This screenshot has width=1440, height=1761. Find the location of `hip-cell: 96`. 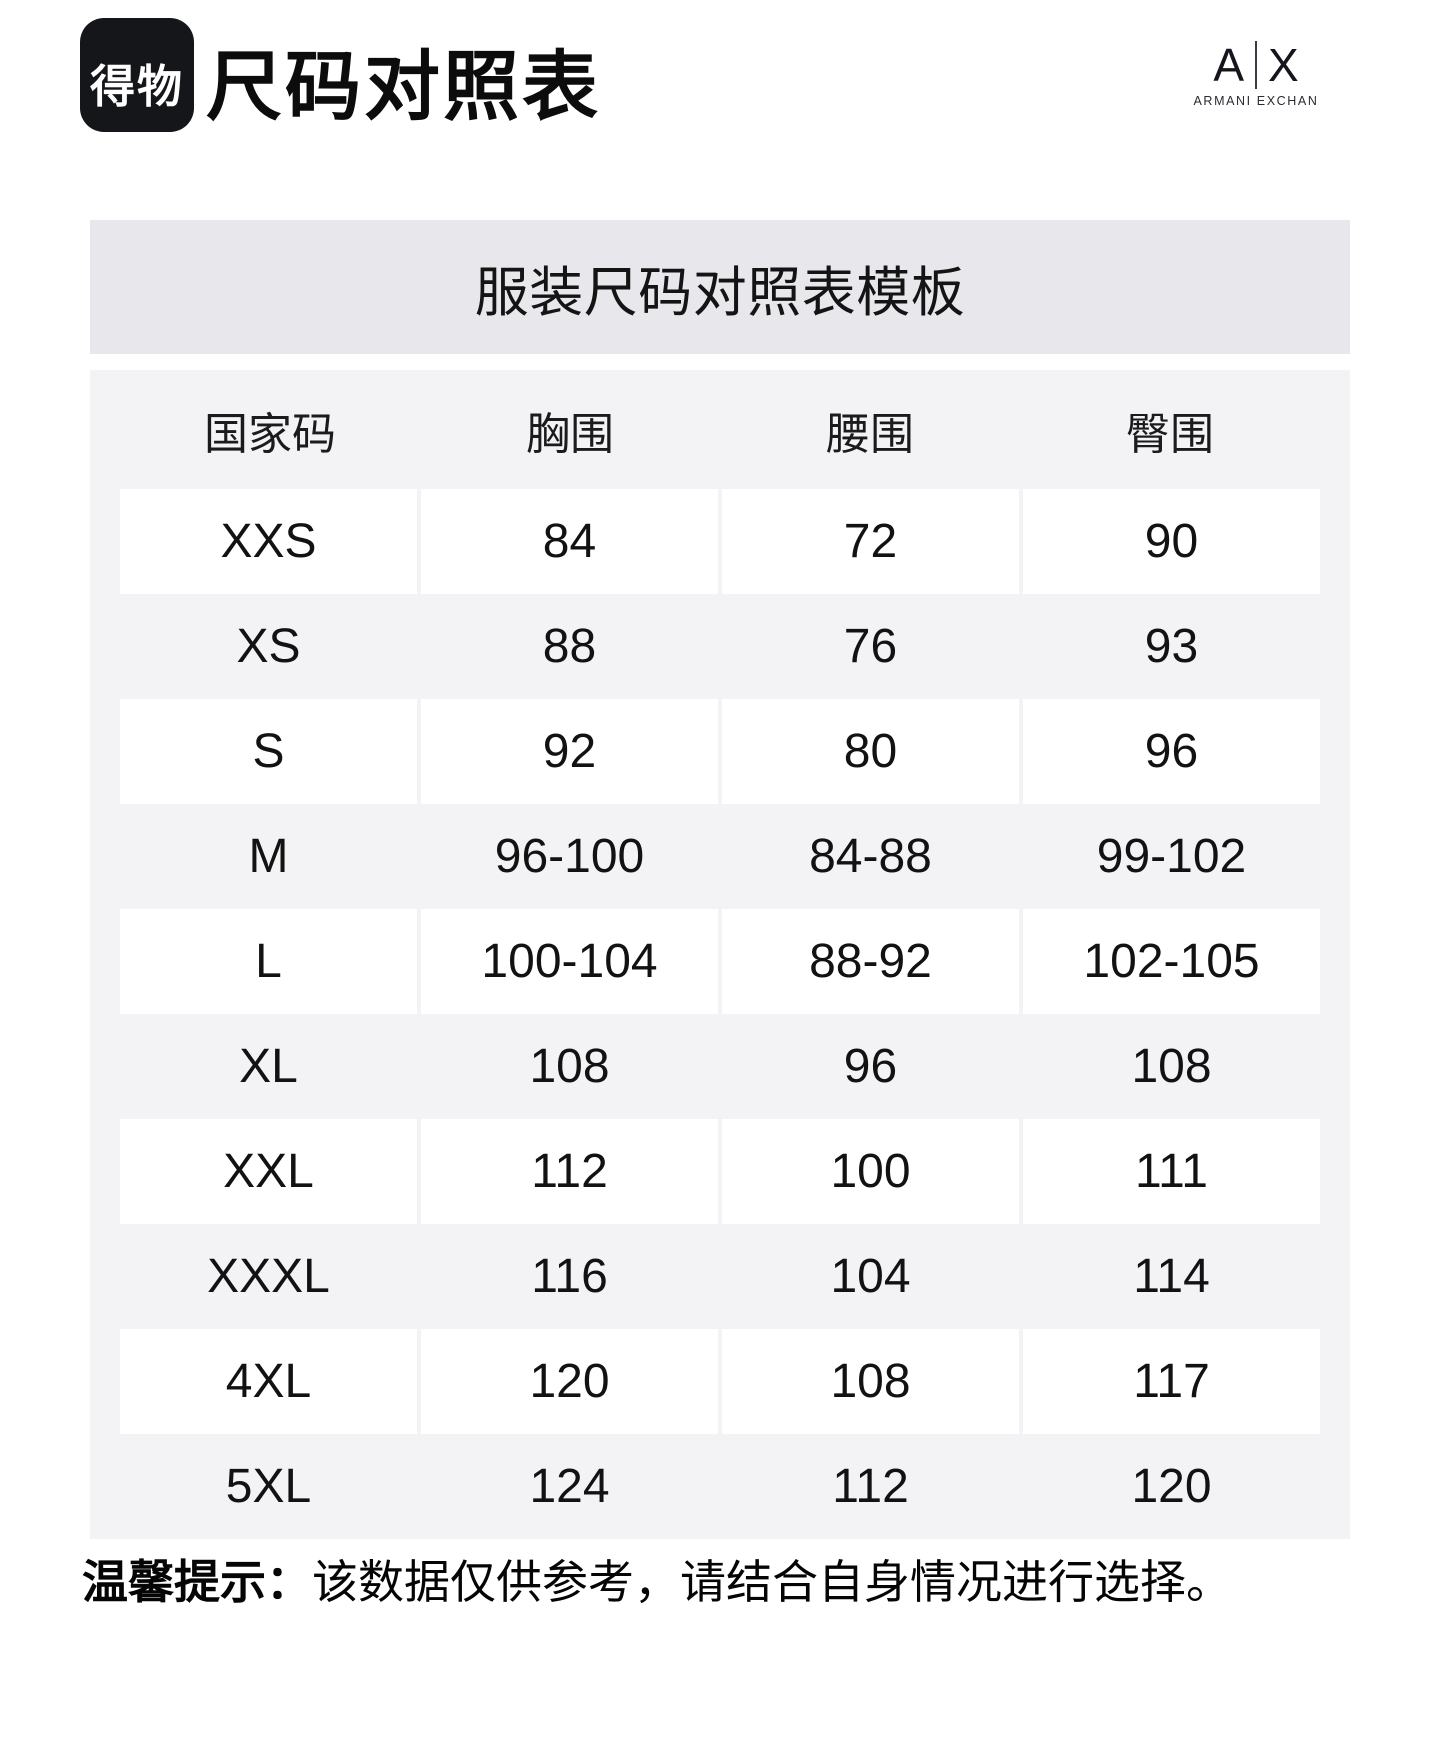

hip-cell: 96 is located at coordinates (1171, 751).